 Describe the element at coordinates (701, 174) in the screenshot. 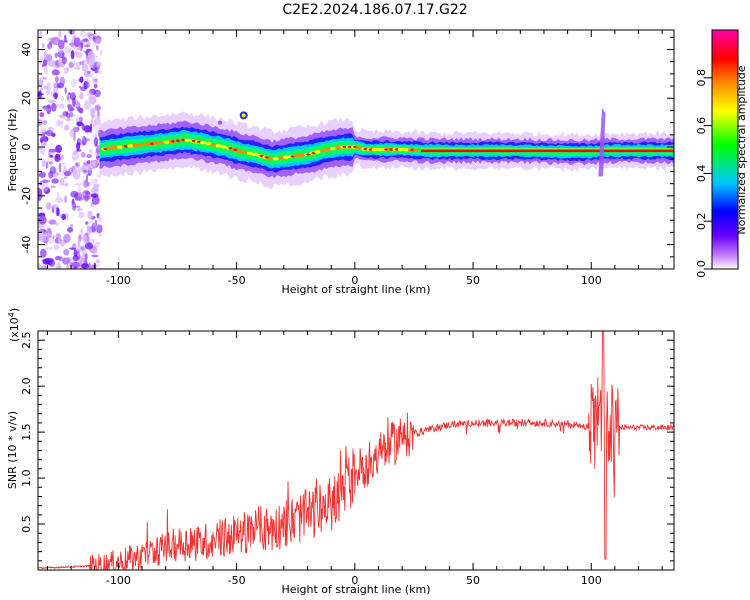

I see `colorbar-tick-label: 0.4` at that location.